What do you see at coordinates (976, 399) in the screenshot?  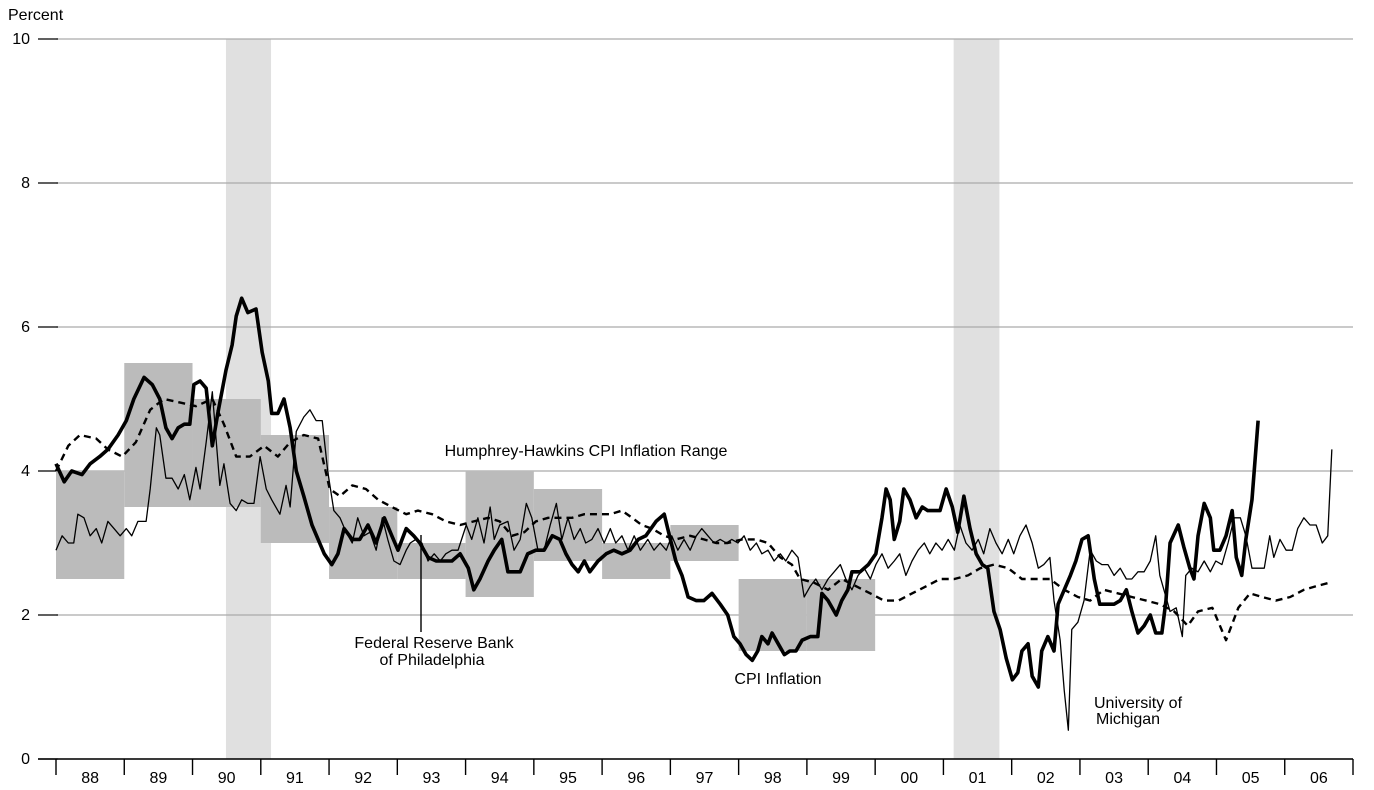 I see `recession-band` at bounding box center [976, 399].